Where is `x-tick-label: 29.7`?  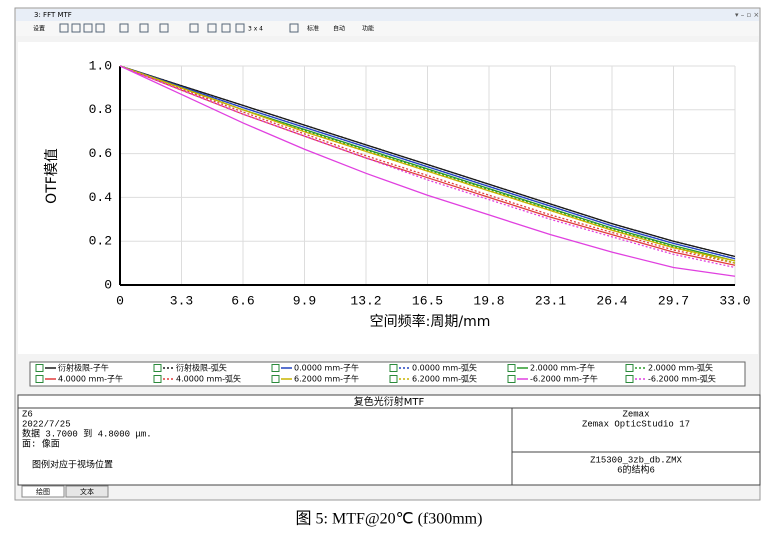
x-tick-label: 29.7 is located at coordinates (673, 300).